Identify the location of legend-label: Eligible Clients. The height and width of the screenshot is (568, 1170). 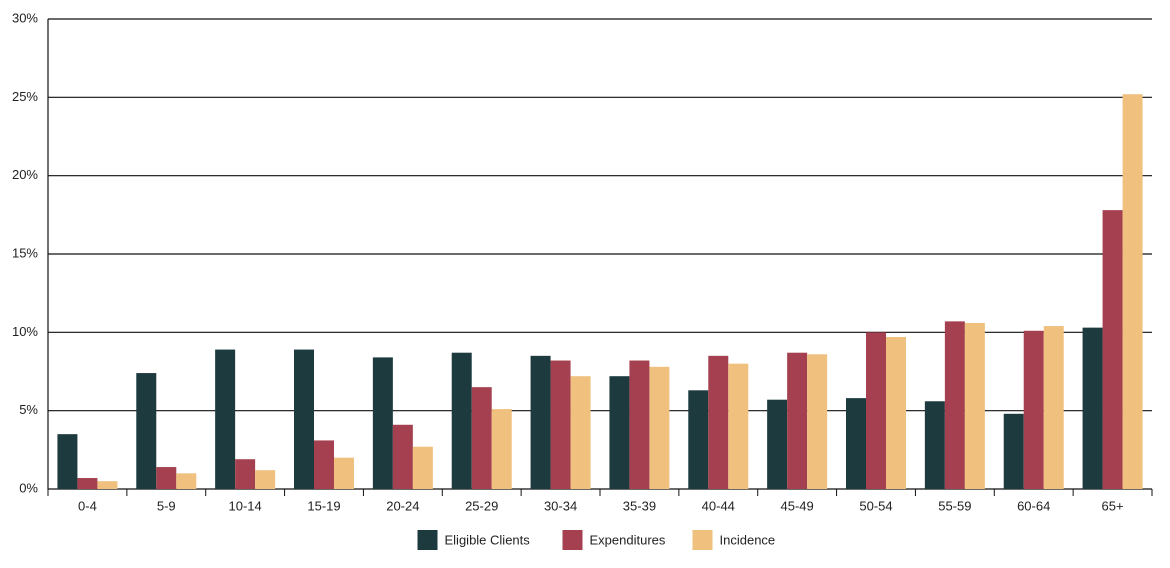
(488, 539).